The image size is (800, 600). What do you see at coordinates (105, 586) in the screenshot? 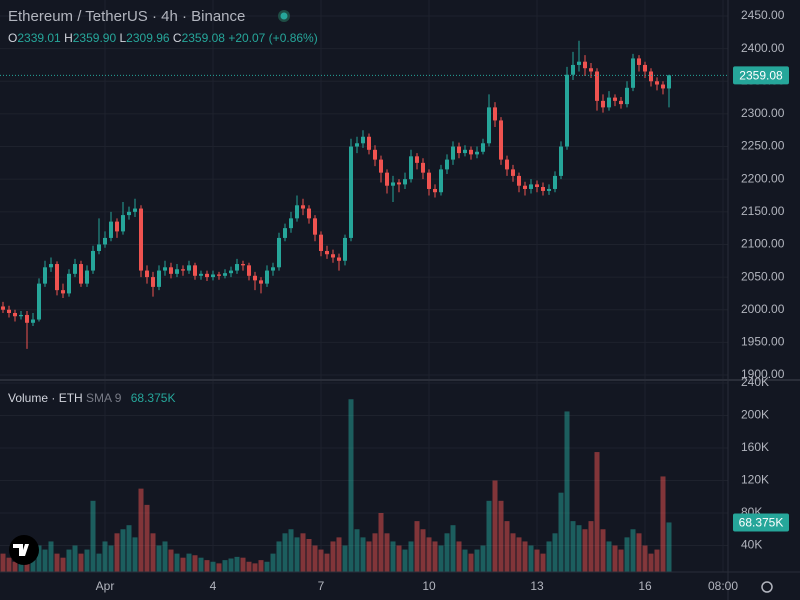
I see `x-tick-label: Apr` at bounding box center [105, 586].